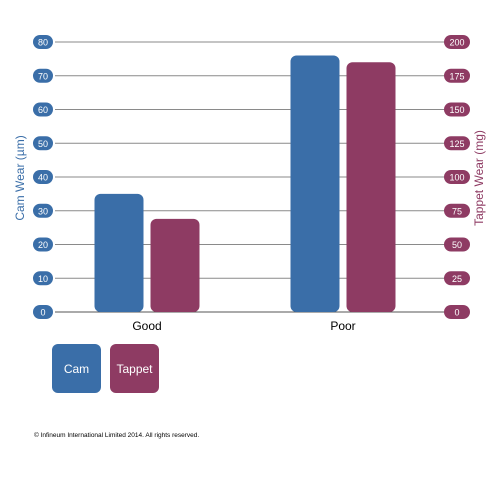 This screenshot has height=487, width=500. I want to click on right-tick-label: 50, so click(457, 245).